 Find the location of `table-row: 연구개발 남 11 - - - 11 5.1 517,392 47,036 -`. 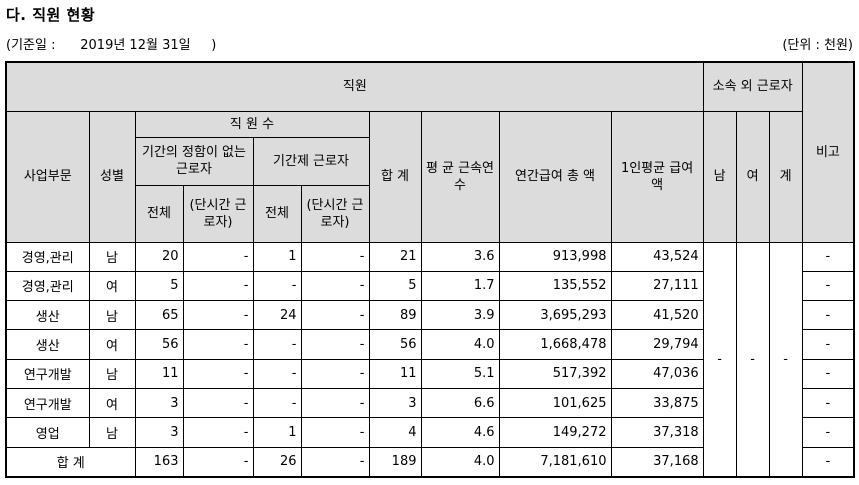

table-row: 연구개발 남 11 - - - 11 5.1 517,392 47,036 - is located at coordinates (430, 373).